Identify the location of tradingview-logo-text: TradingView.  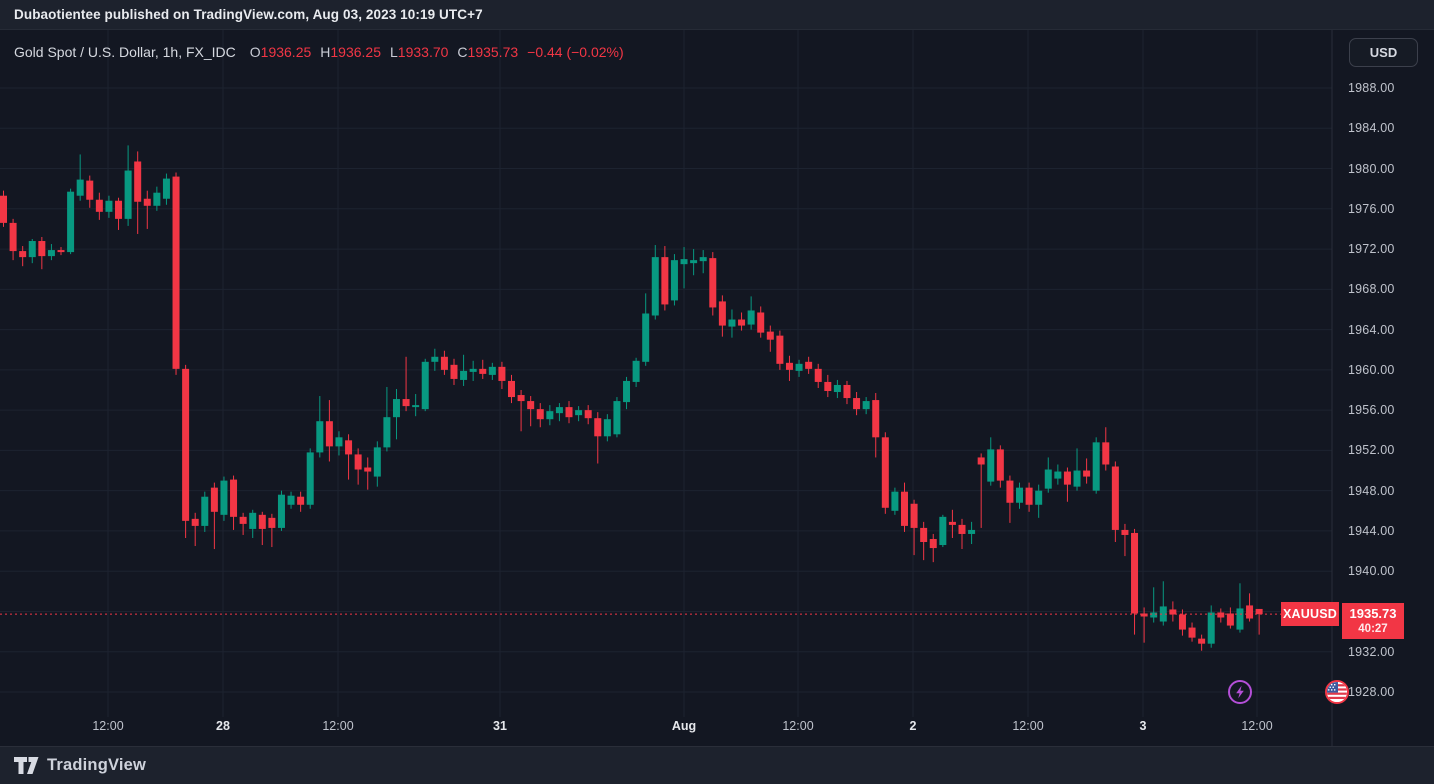
(97, 765).